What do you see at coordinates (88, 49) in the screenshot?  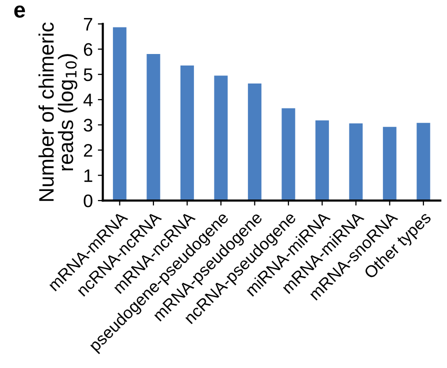 I see `y-tick-label: 6` at bounding box center [88, 49].